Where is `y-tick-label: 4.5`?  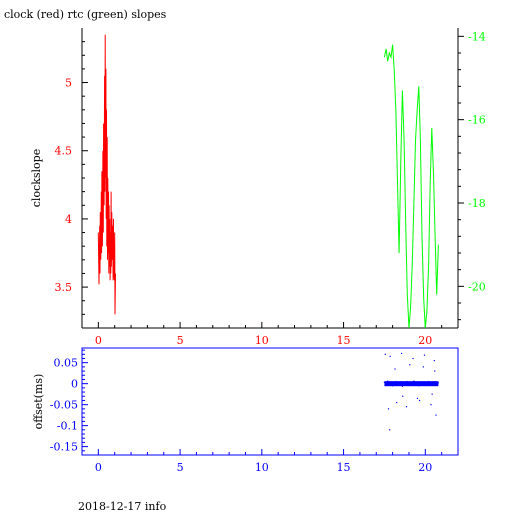 y-tick-label: 4.5 is located at coordinates (64, 151).